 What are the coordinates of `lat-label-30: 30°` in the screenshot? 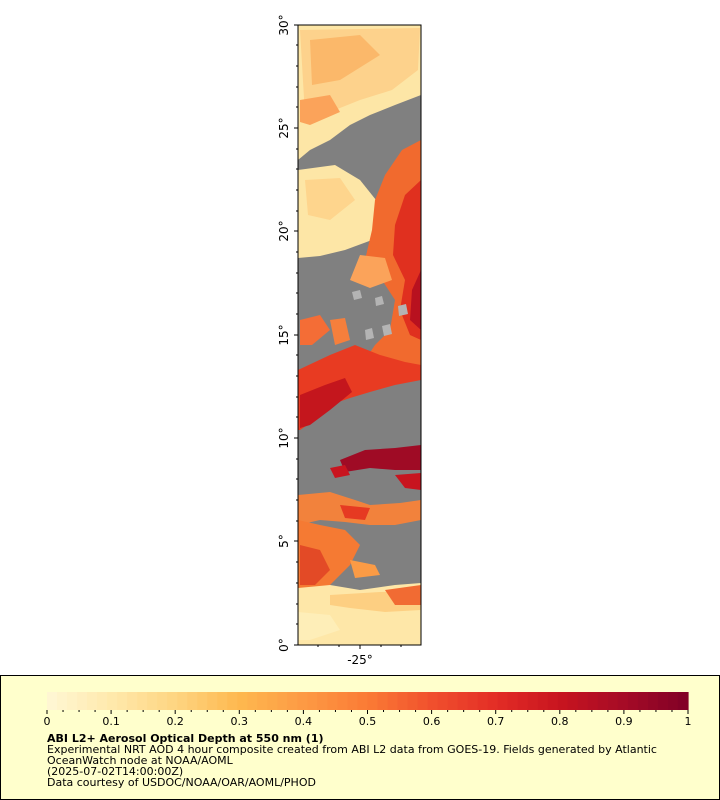 It's located at (284, 24).